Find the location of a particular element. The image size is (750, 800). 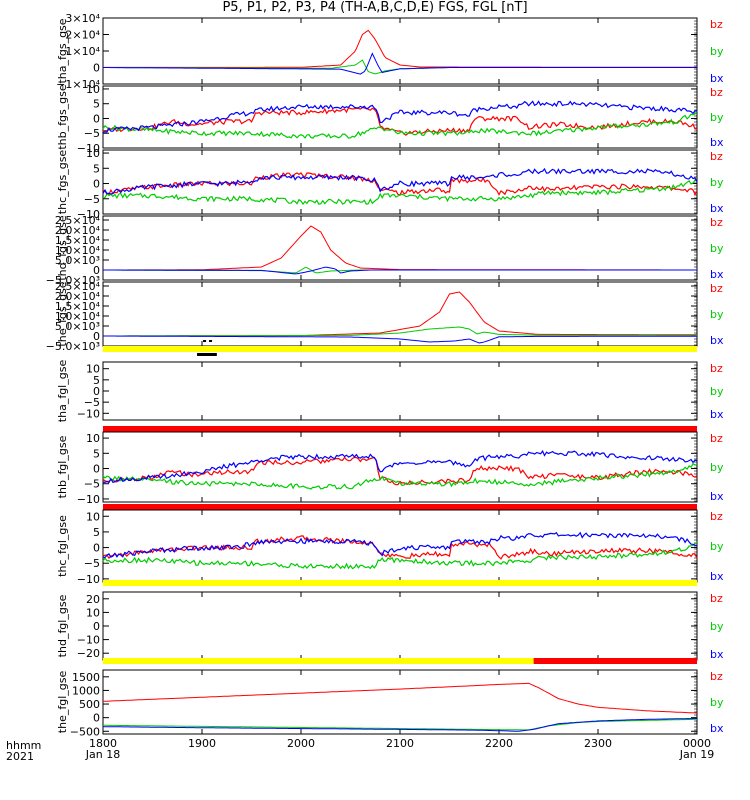

status-bar-red is located at coordinates (400, 507).